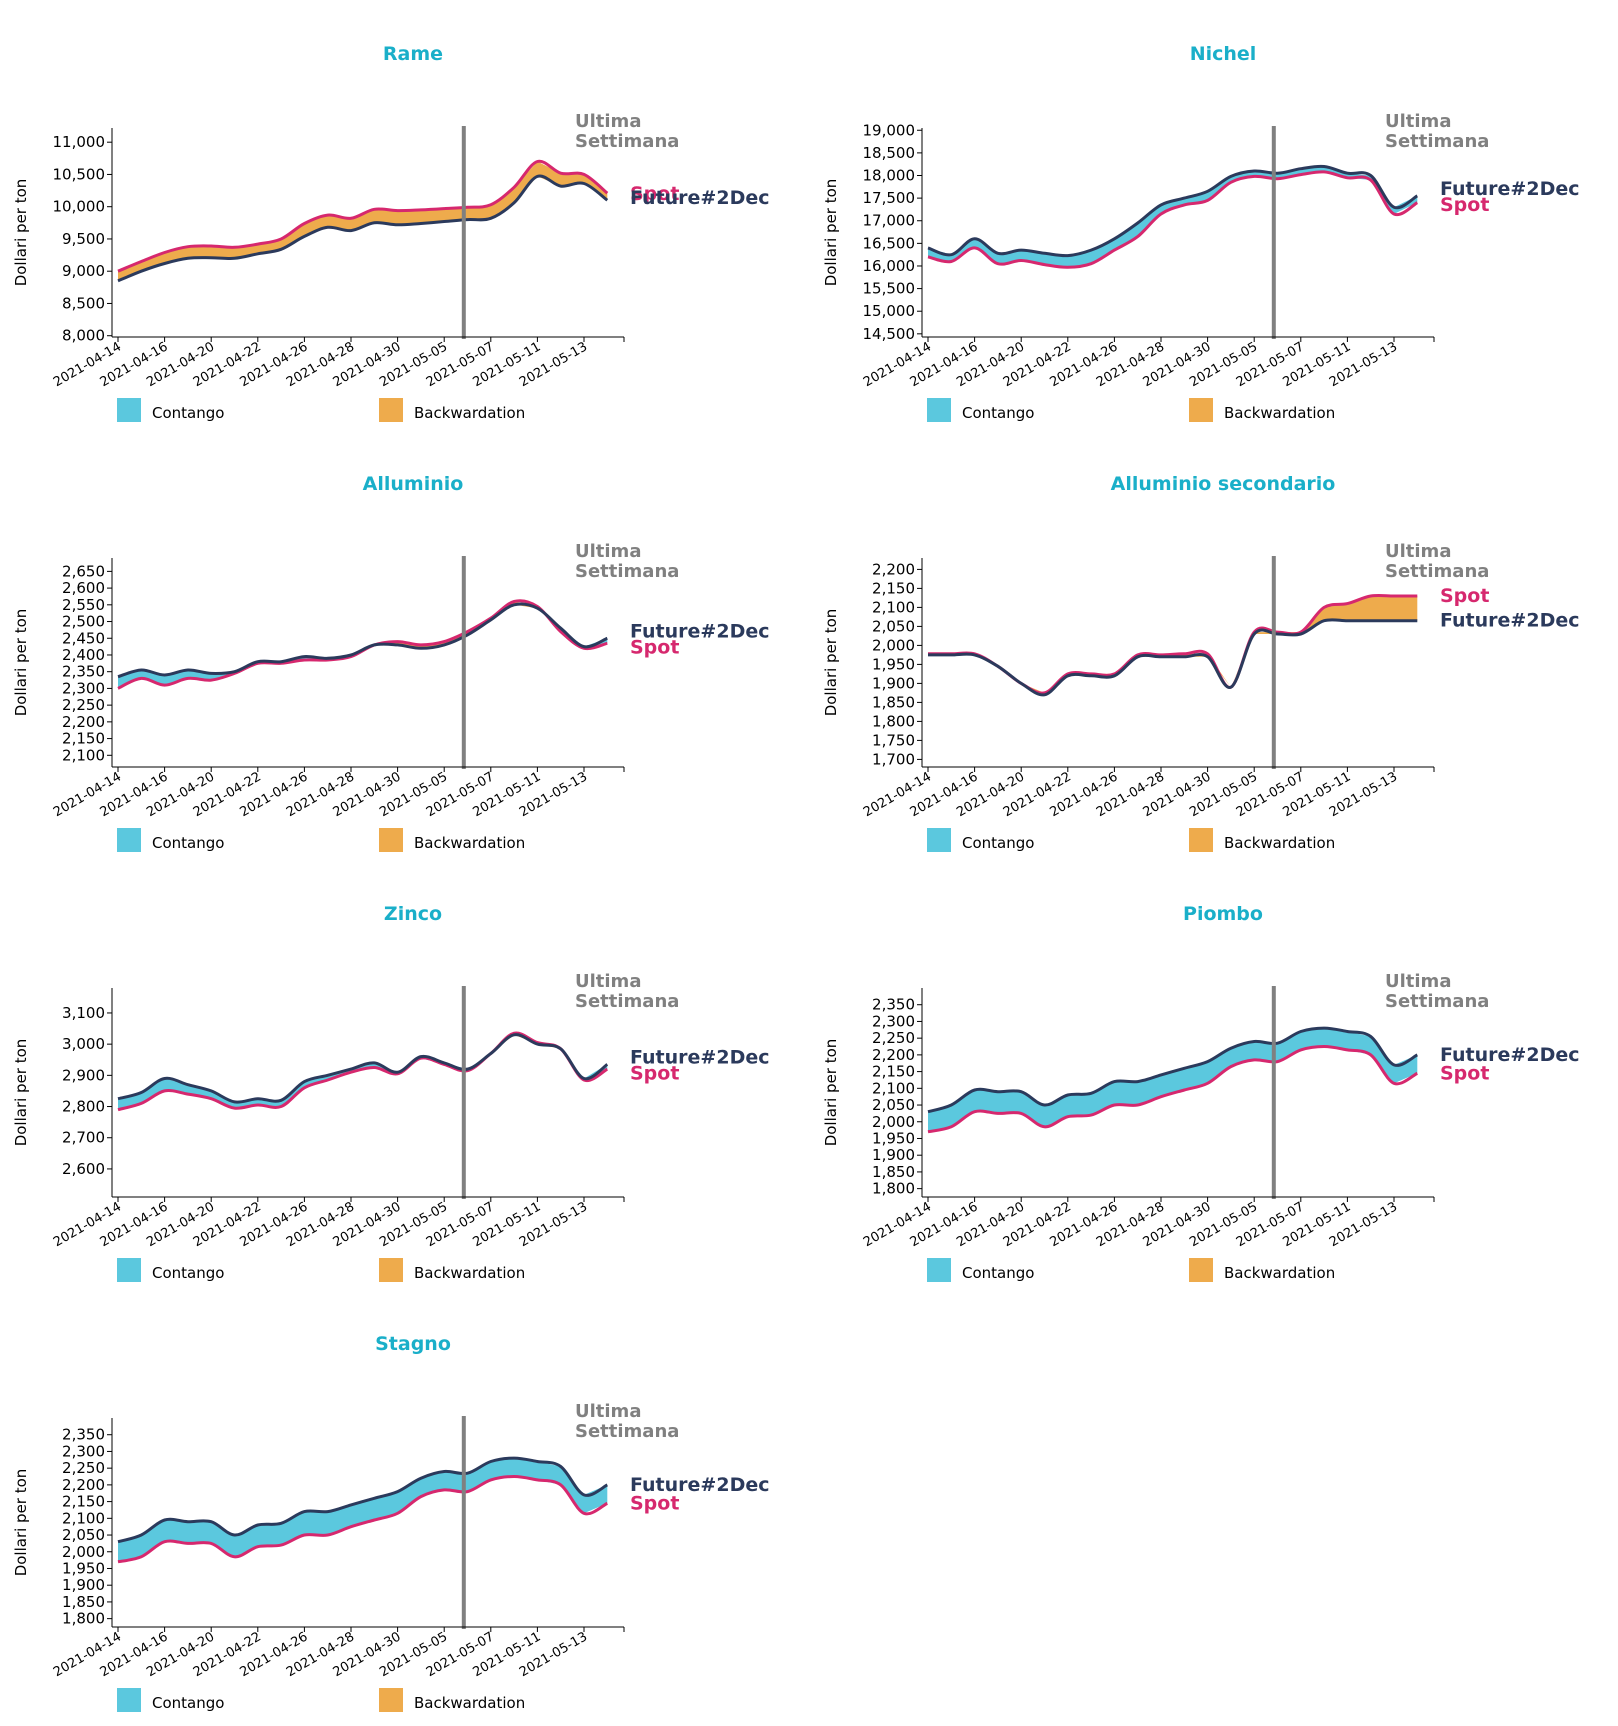 The height and width of the screenshot is (1726, 1618). Describe the element at coordinates (889, 266) in the screenshot. I see `y-tick-label: 16,000` at that location.